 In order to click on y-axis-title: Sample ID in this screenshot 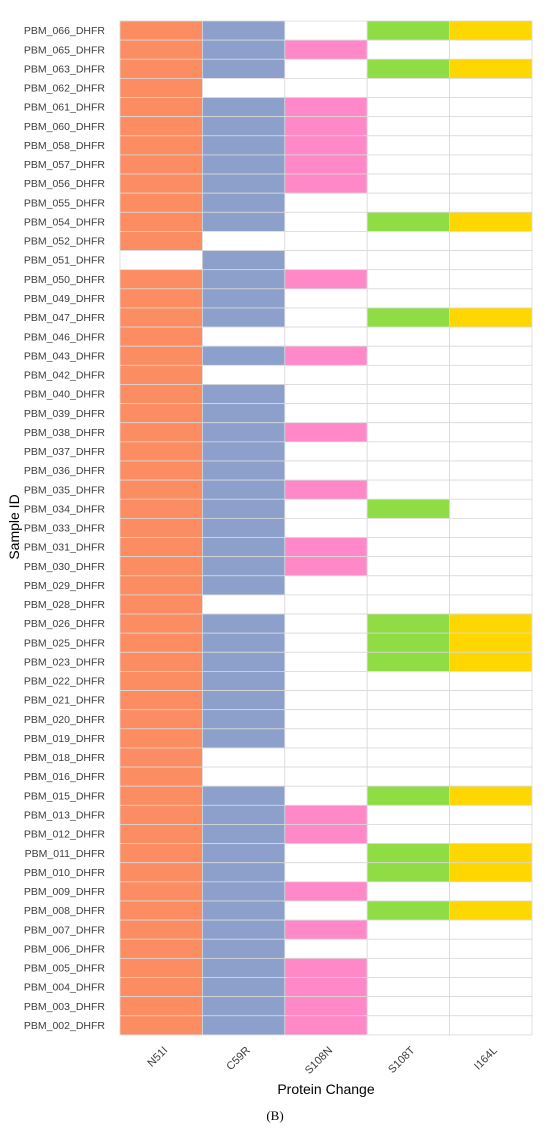, I will do `click(14, 526)`.